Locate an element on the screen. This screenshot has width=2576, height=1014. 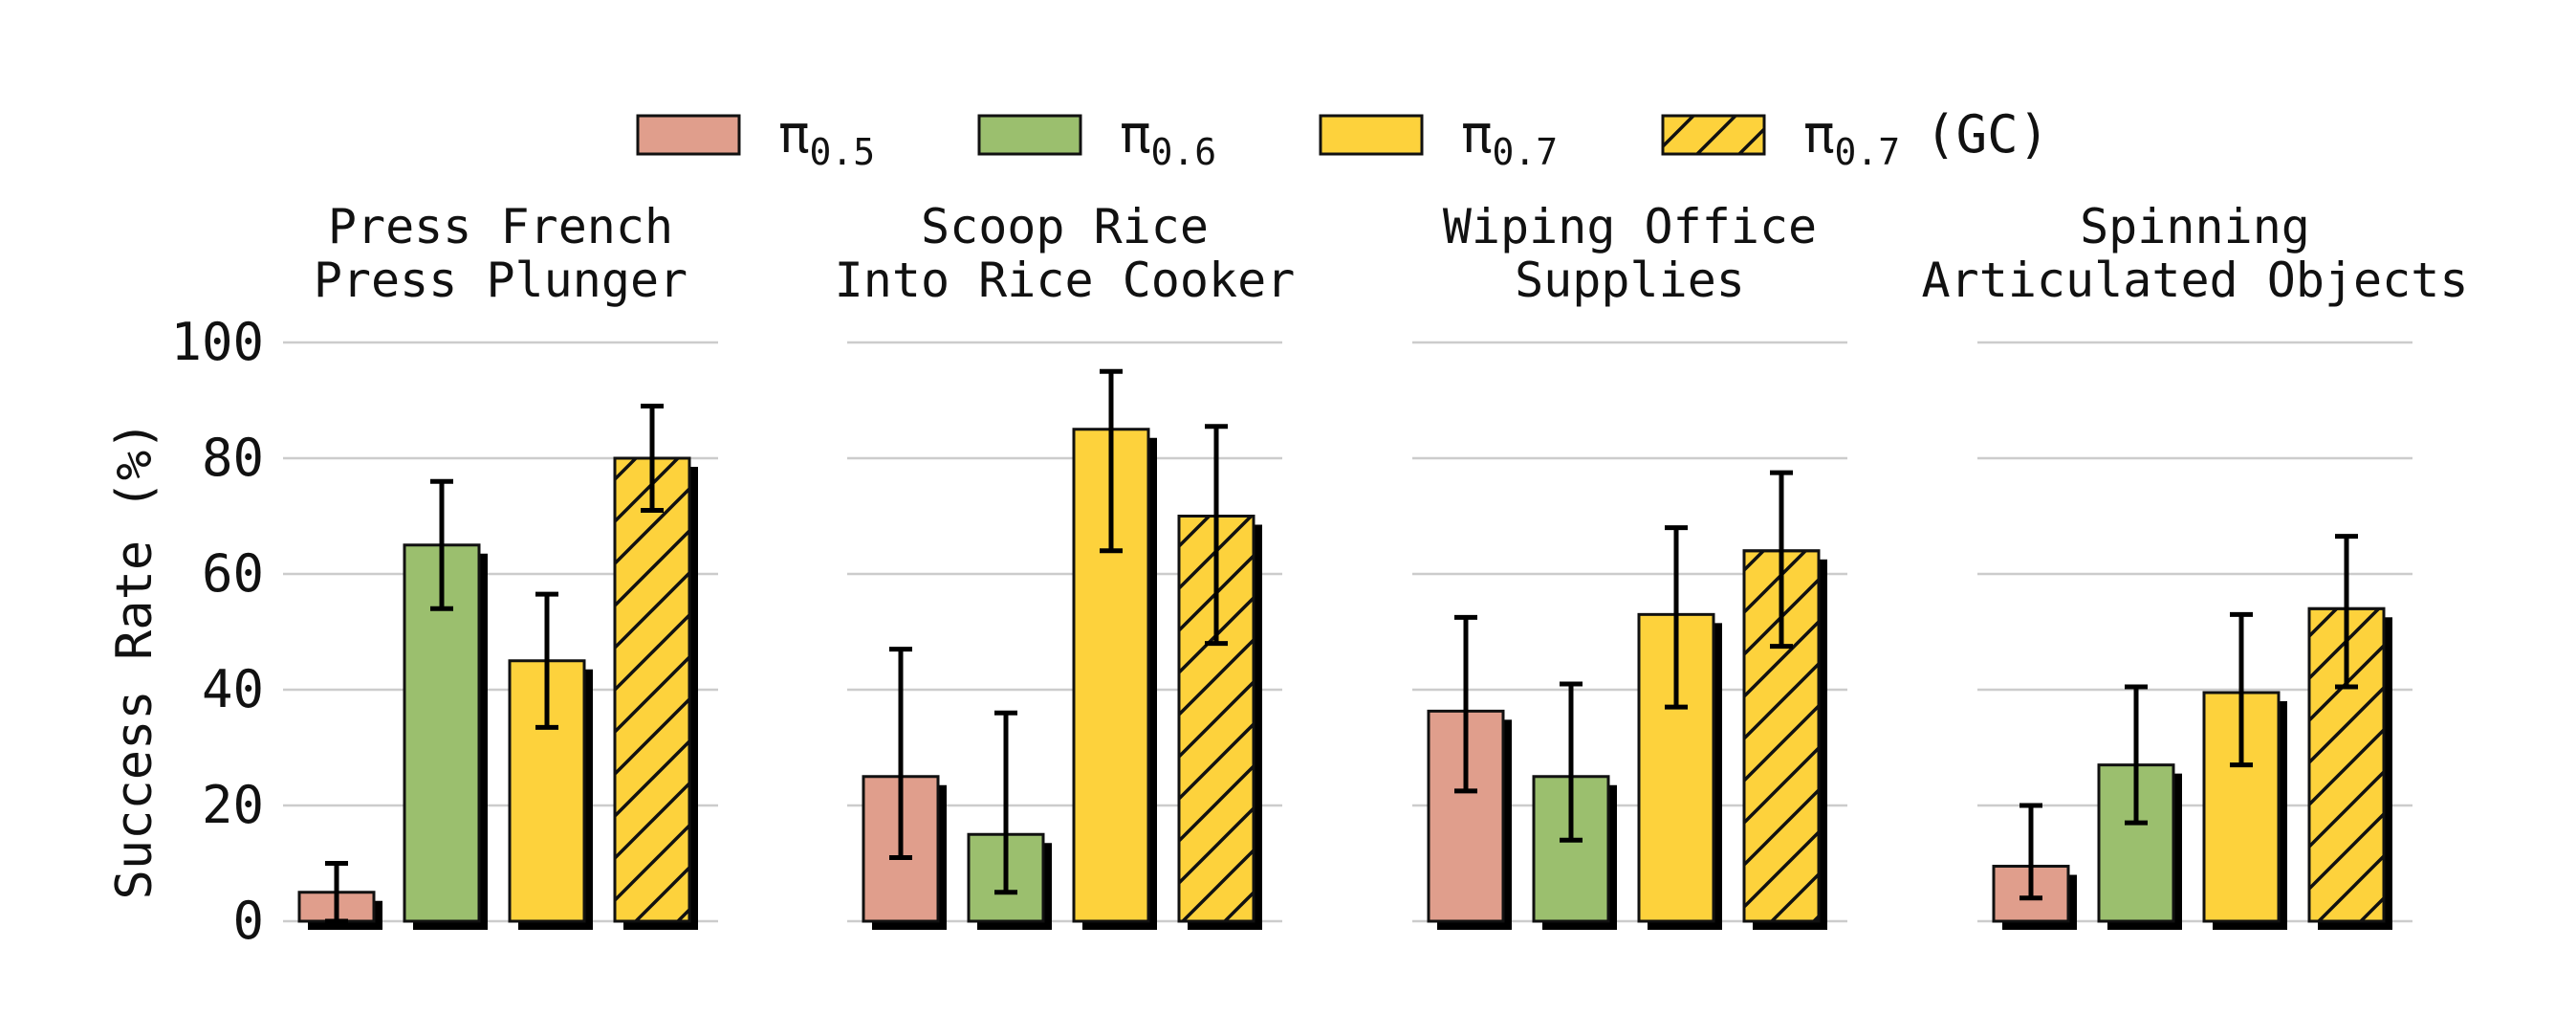
panel-title-line: Wiping Office is located at coordinates (1630, 226).